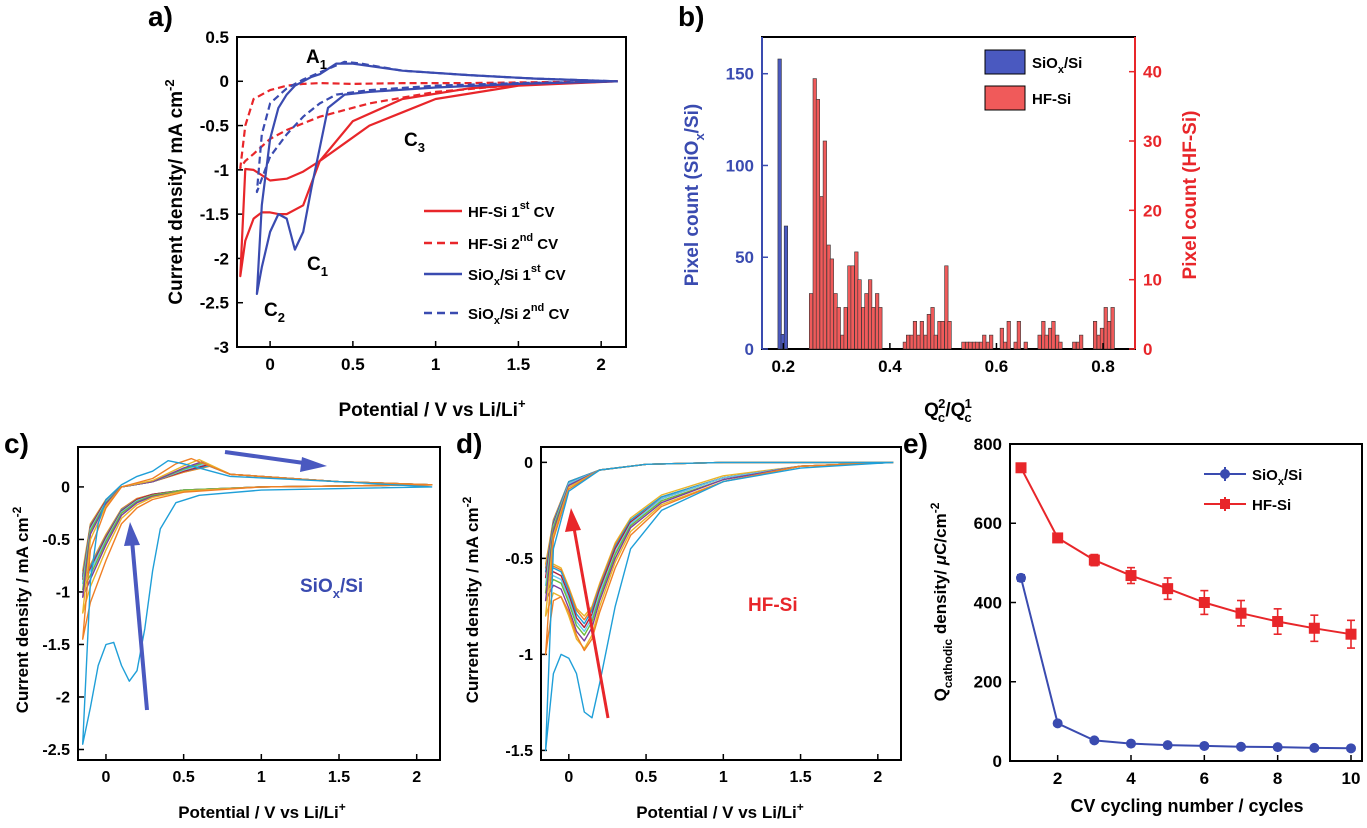 The image size is (1367, 828). I want to click on panel-d-ytick-label: -0.5, so click(519, 559).